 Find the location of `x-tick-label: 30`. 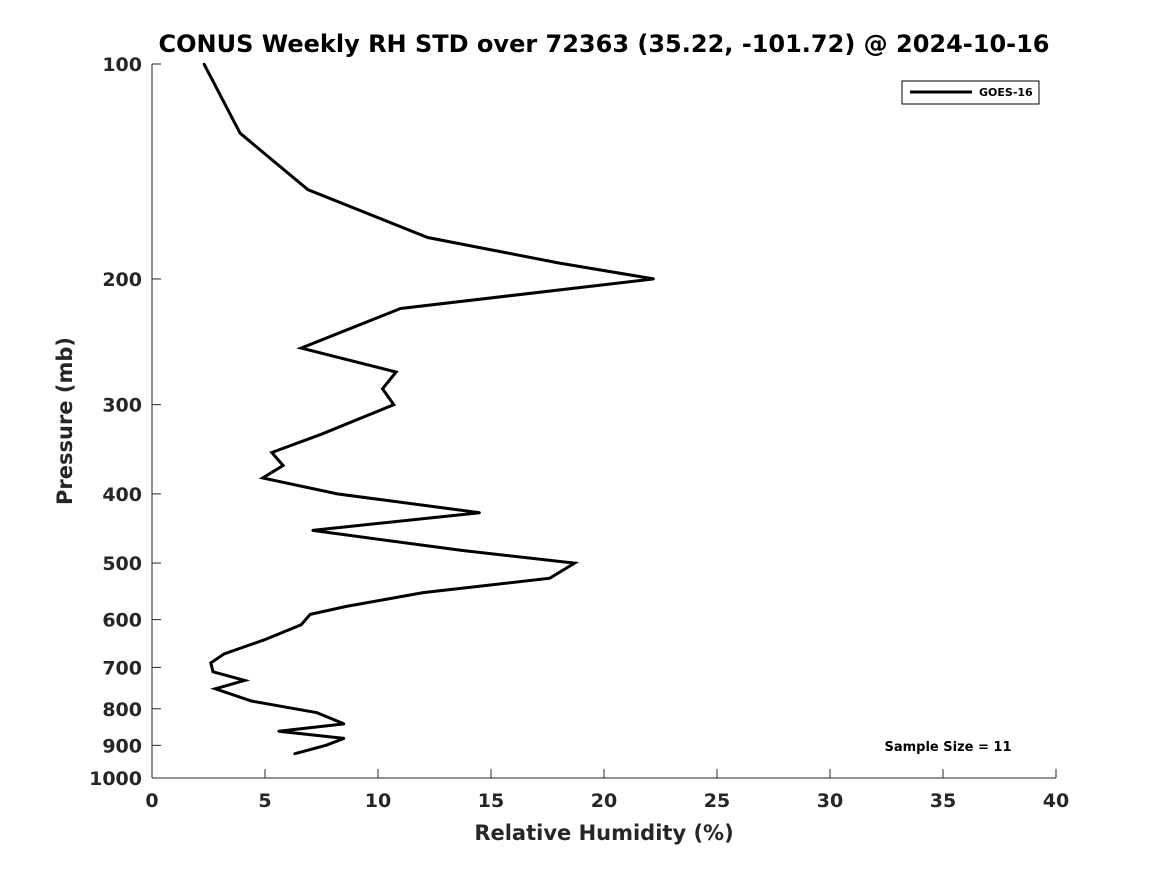

x-tick-label: 30 is located at coordinates (830, 801).